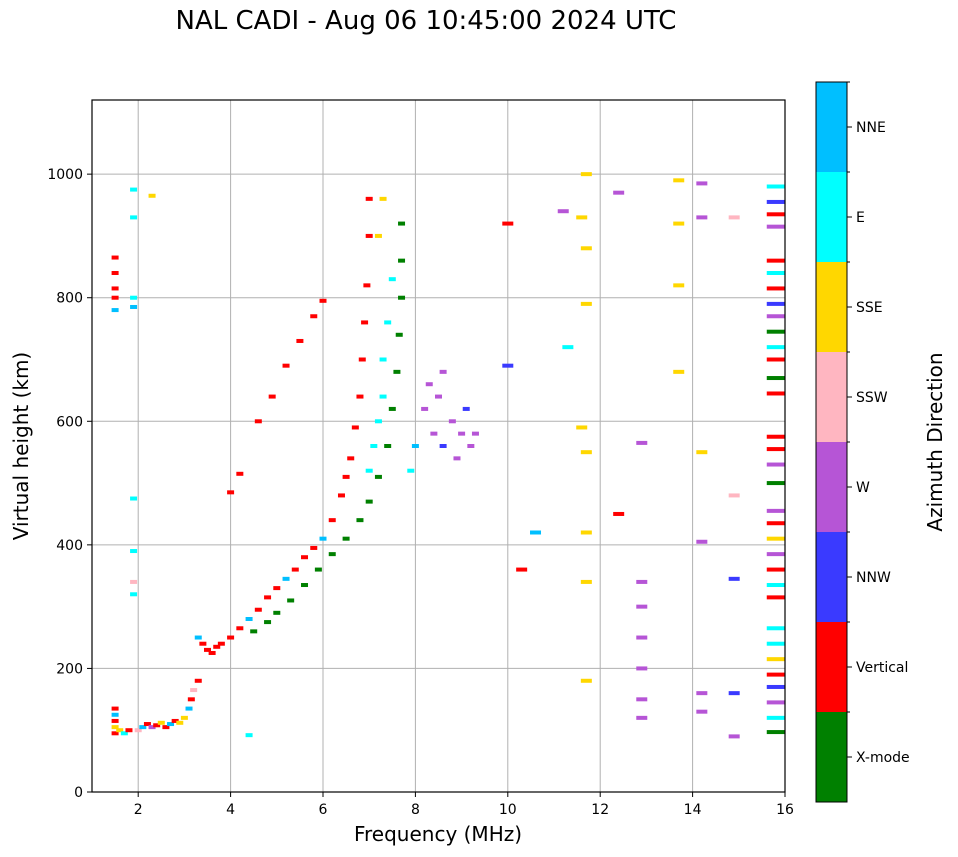 The image size is (958, 857). What do you see at coordinates (426, 21) in the screenshot?
I see `chart-title: NAL CADI - Aug 06 10:45:00 2024 UTC` at bounding box center [426, 21].